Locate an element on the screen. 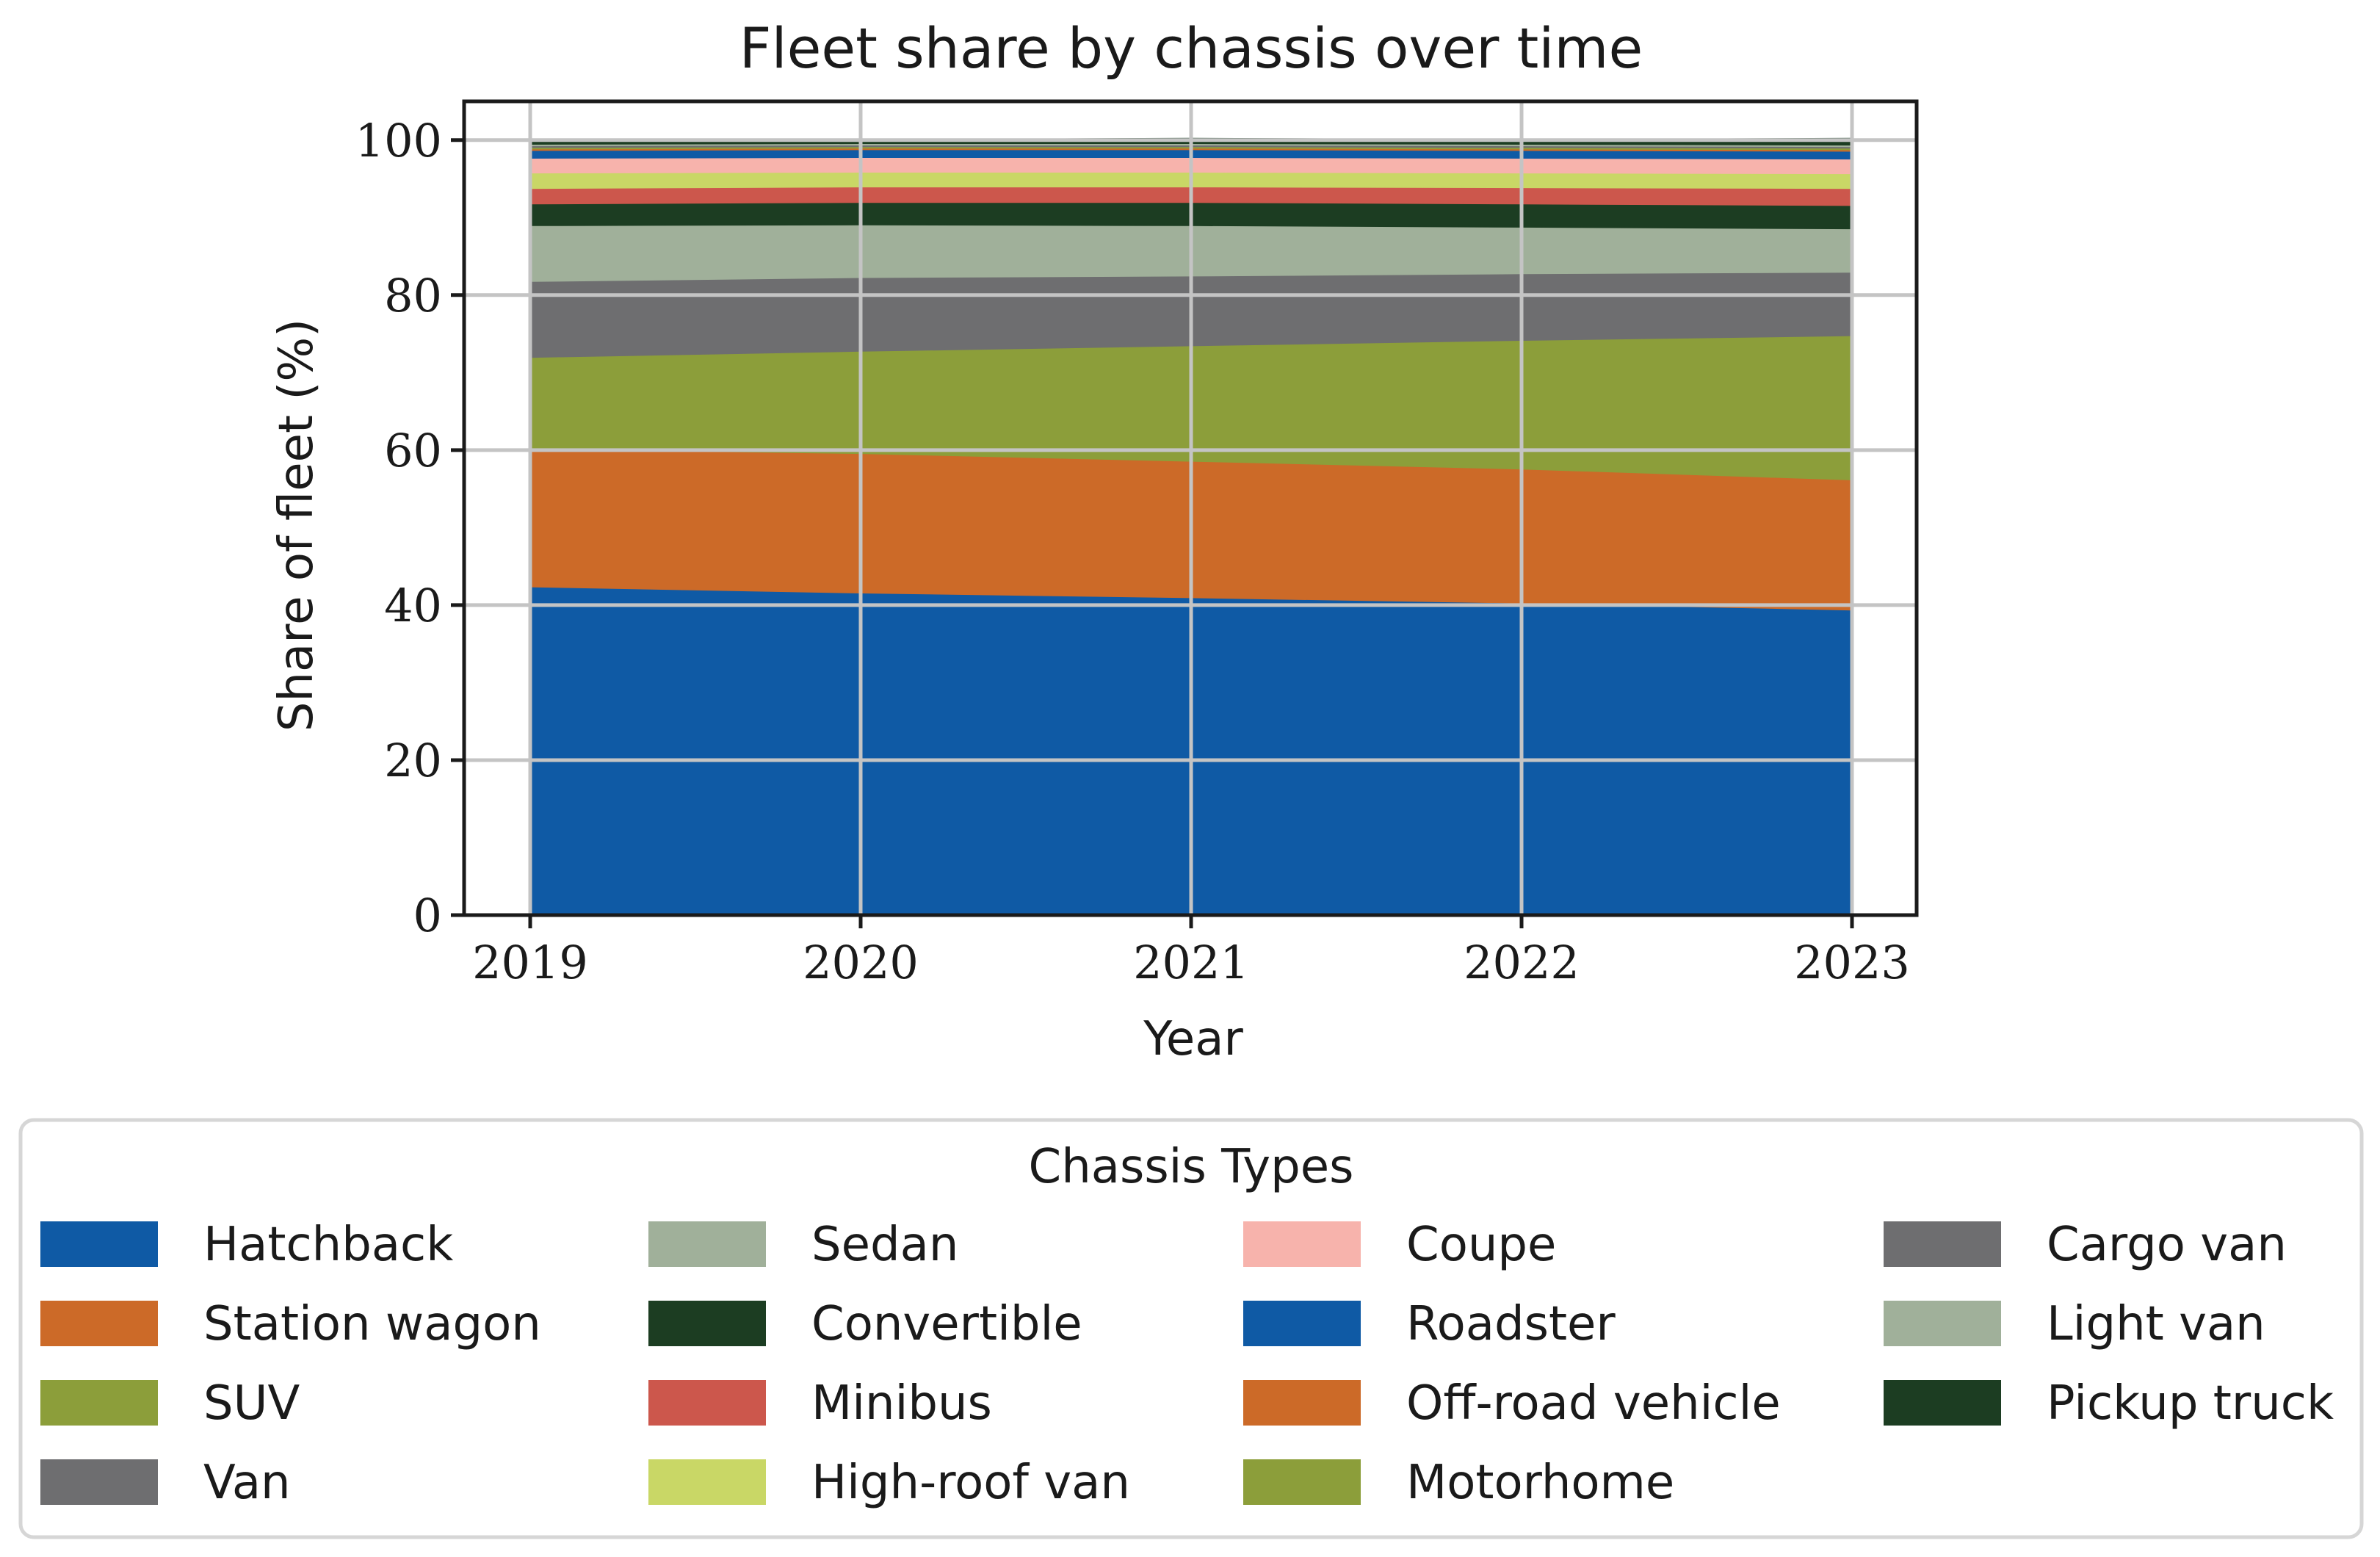  legend-swatch-minibus is located at coordinates (707, 1403).